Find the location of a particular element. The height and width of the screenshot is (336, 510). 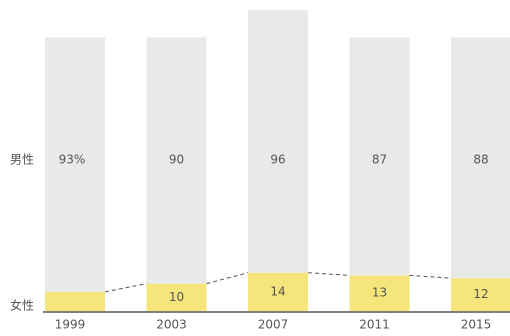

value-label: 10 is located at coordinates (176, 297).